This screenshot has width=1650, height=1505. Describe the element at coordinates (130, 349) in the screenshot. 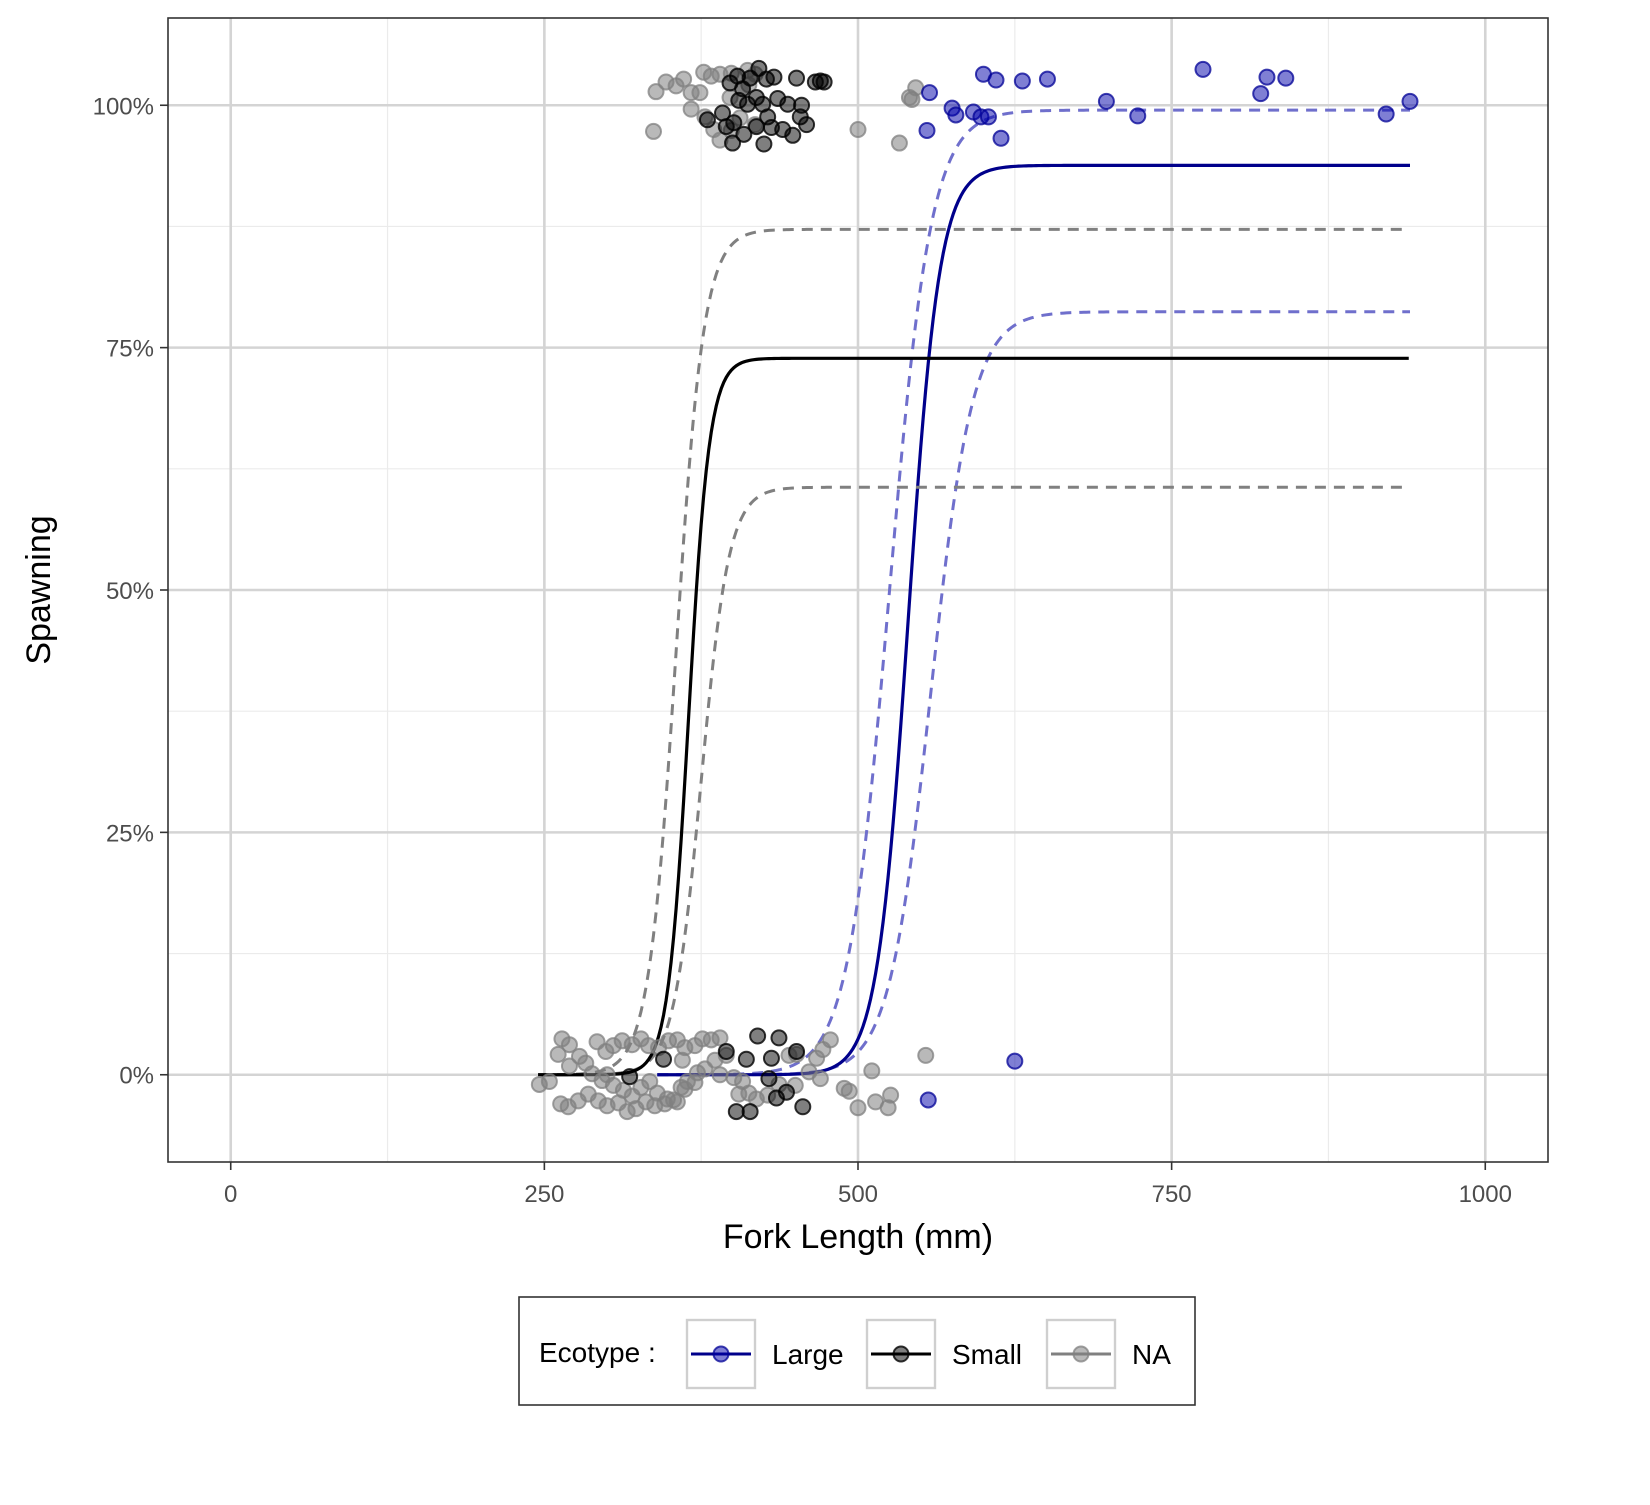

I see `y-tick-label: 75%` at that location.